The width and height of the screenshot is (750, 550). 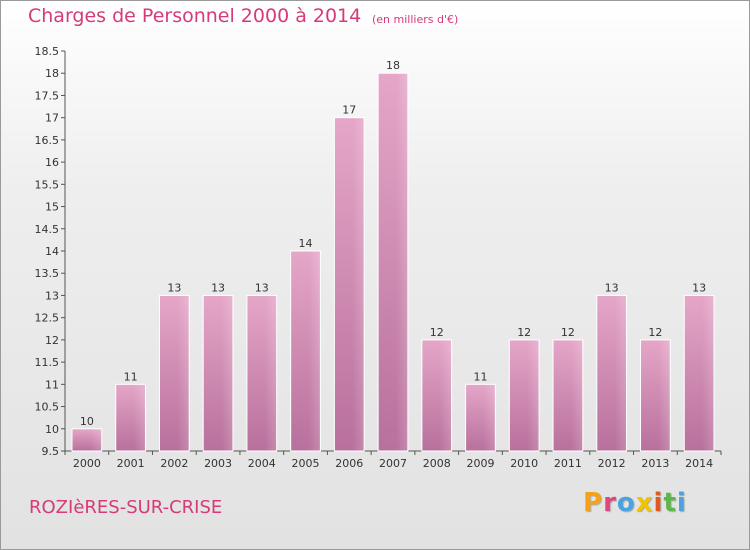 I want to click on y-tick-label: 15.5, so click(x=47, y=184).